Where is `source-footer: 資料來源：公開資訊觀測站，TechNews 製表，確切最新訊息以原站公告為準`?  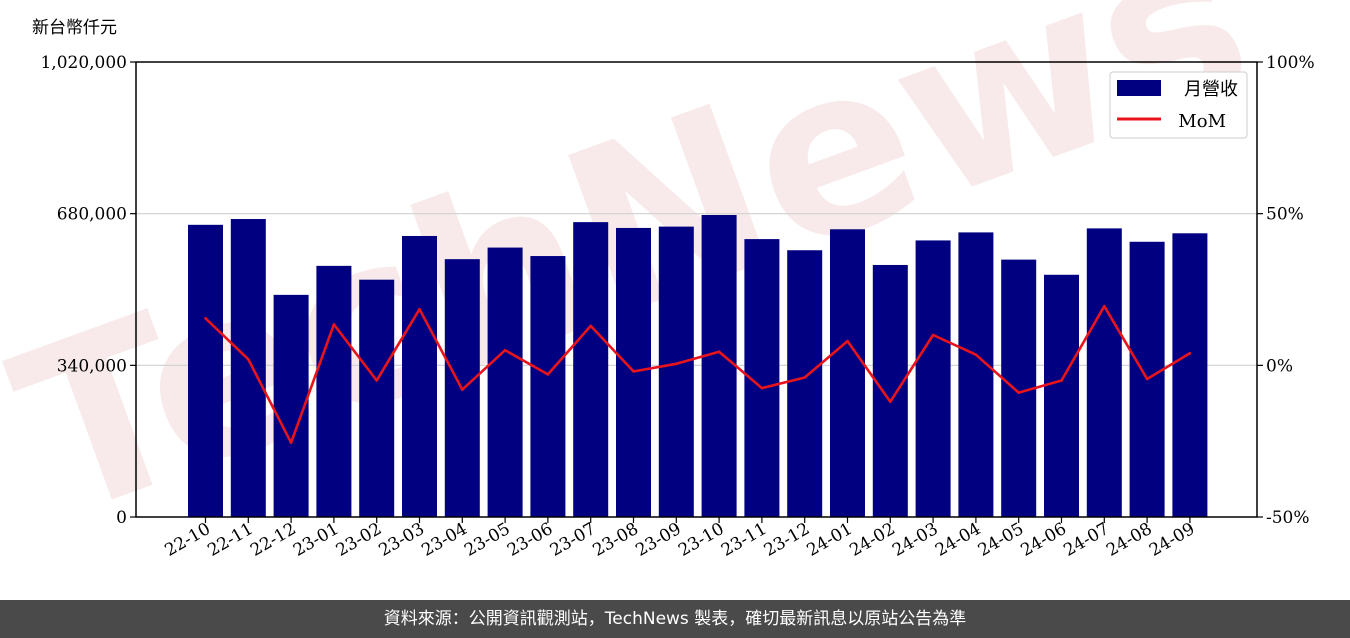
source-footer: 資料來源：公開資訊觀測站，TechNews 製表，確切最新訊息以原站公告為準 is located at coordinates (675, 619).